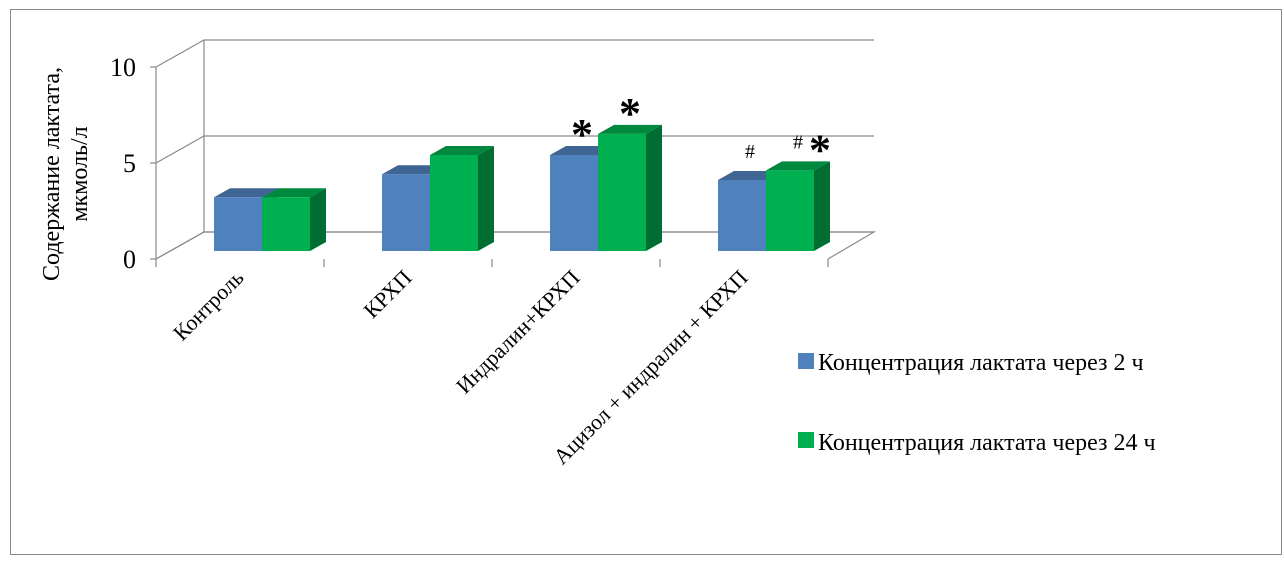 The width and height of the screenshot is (1284, 561). Describe the element at coordinates (981, 363) in the screenshot. I see `legend-label-2h: Концентрация лактата через 2 ч` at that location.